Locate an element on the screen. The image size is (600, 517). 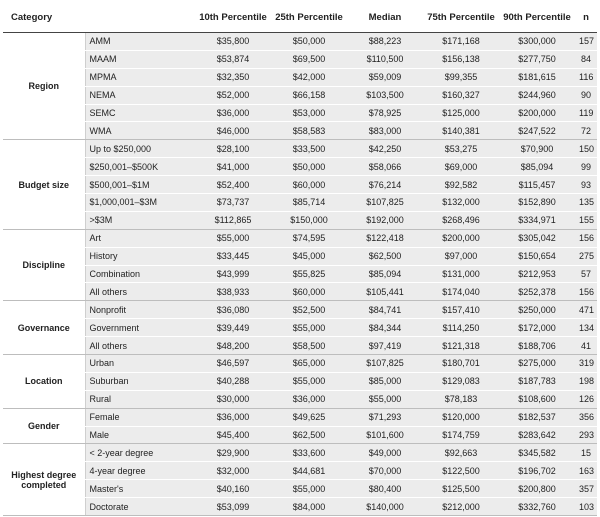
header-p75: 75th Percentile is located at coordinates (461, 17).